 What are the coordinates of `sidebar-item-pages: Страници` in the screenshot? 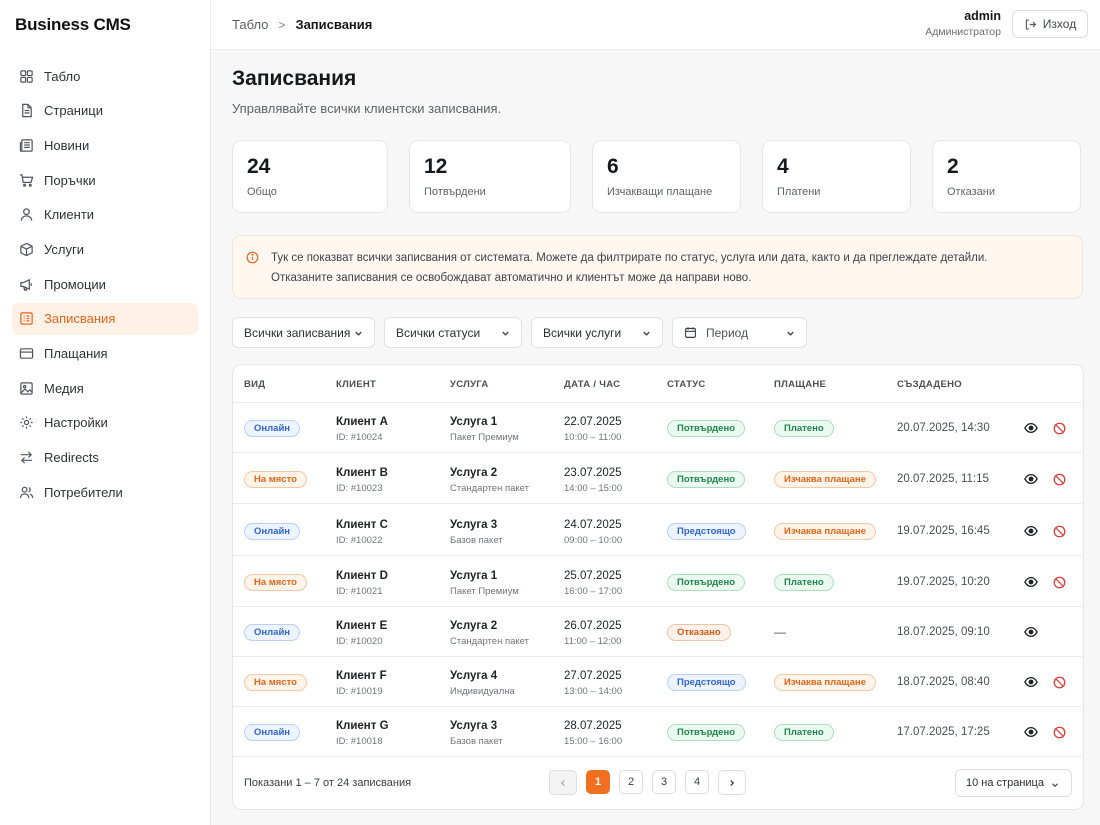 It's located at (105, 111).